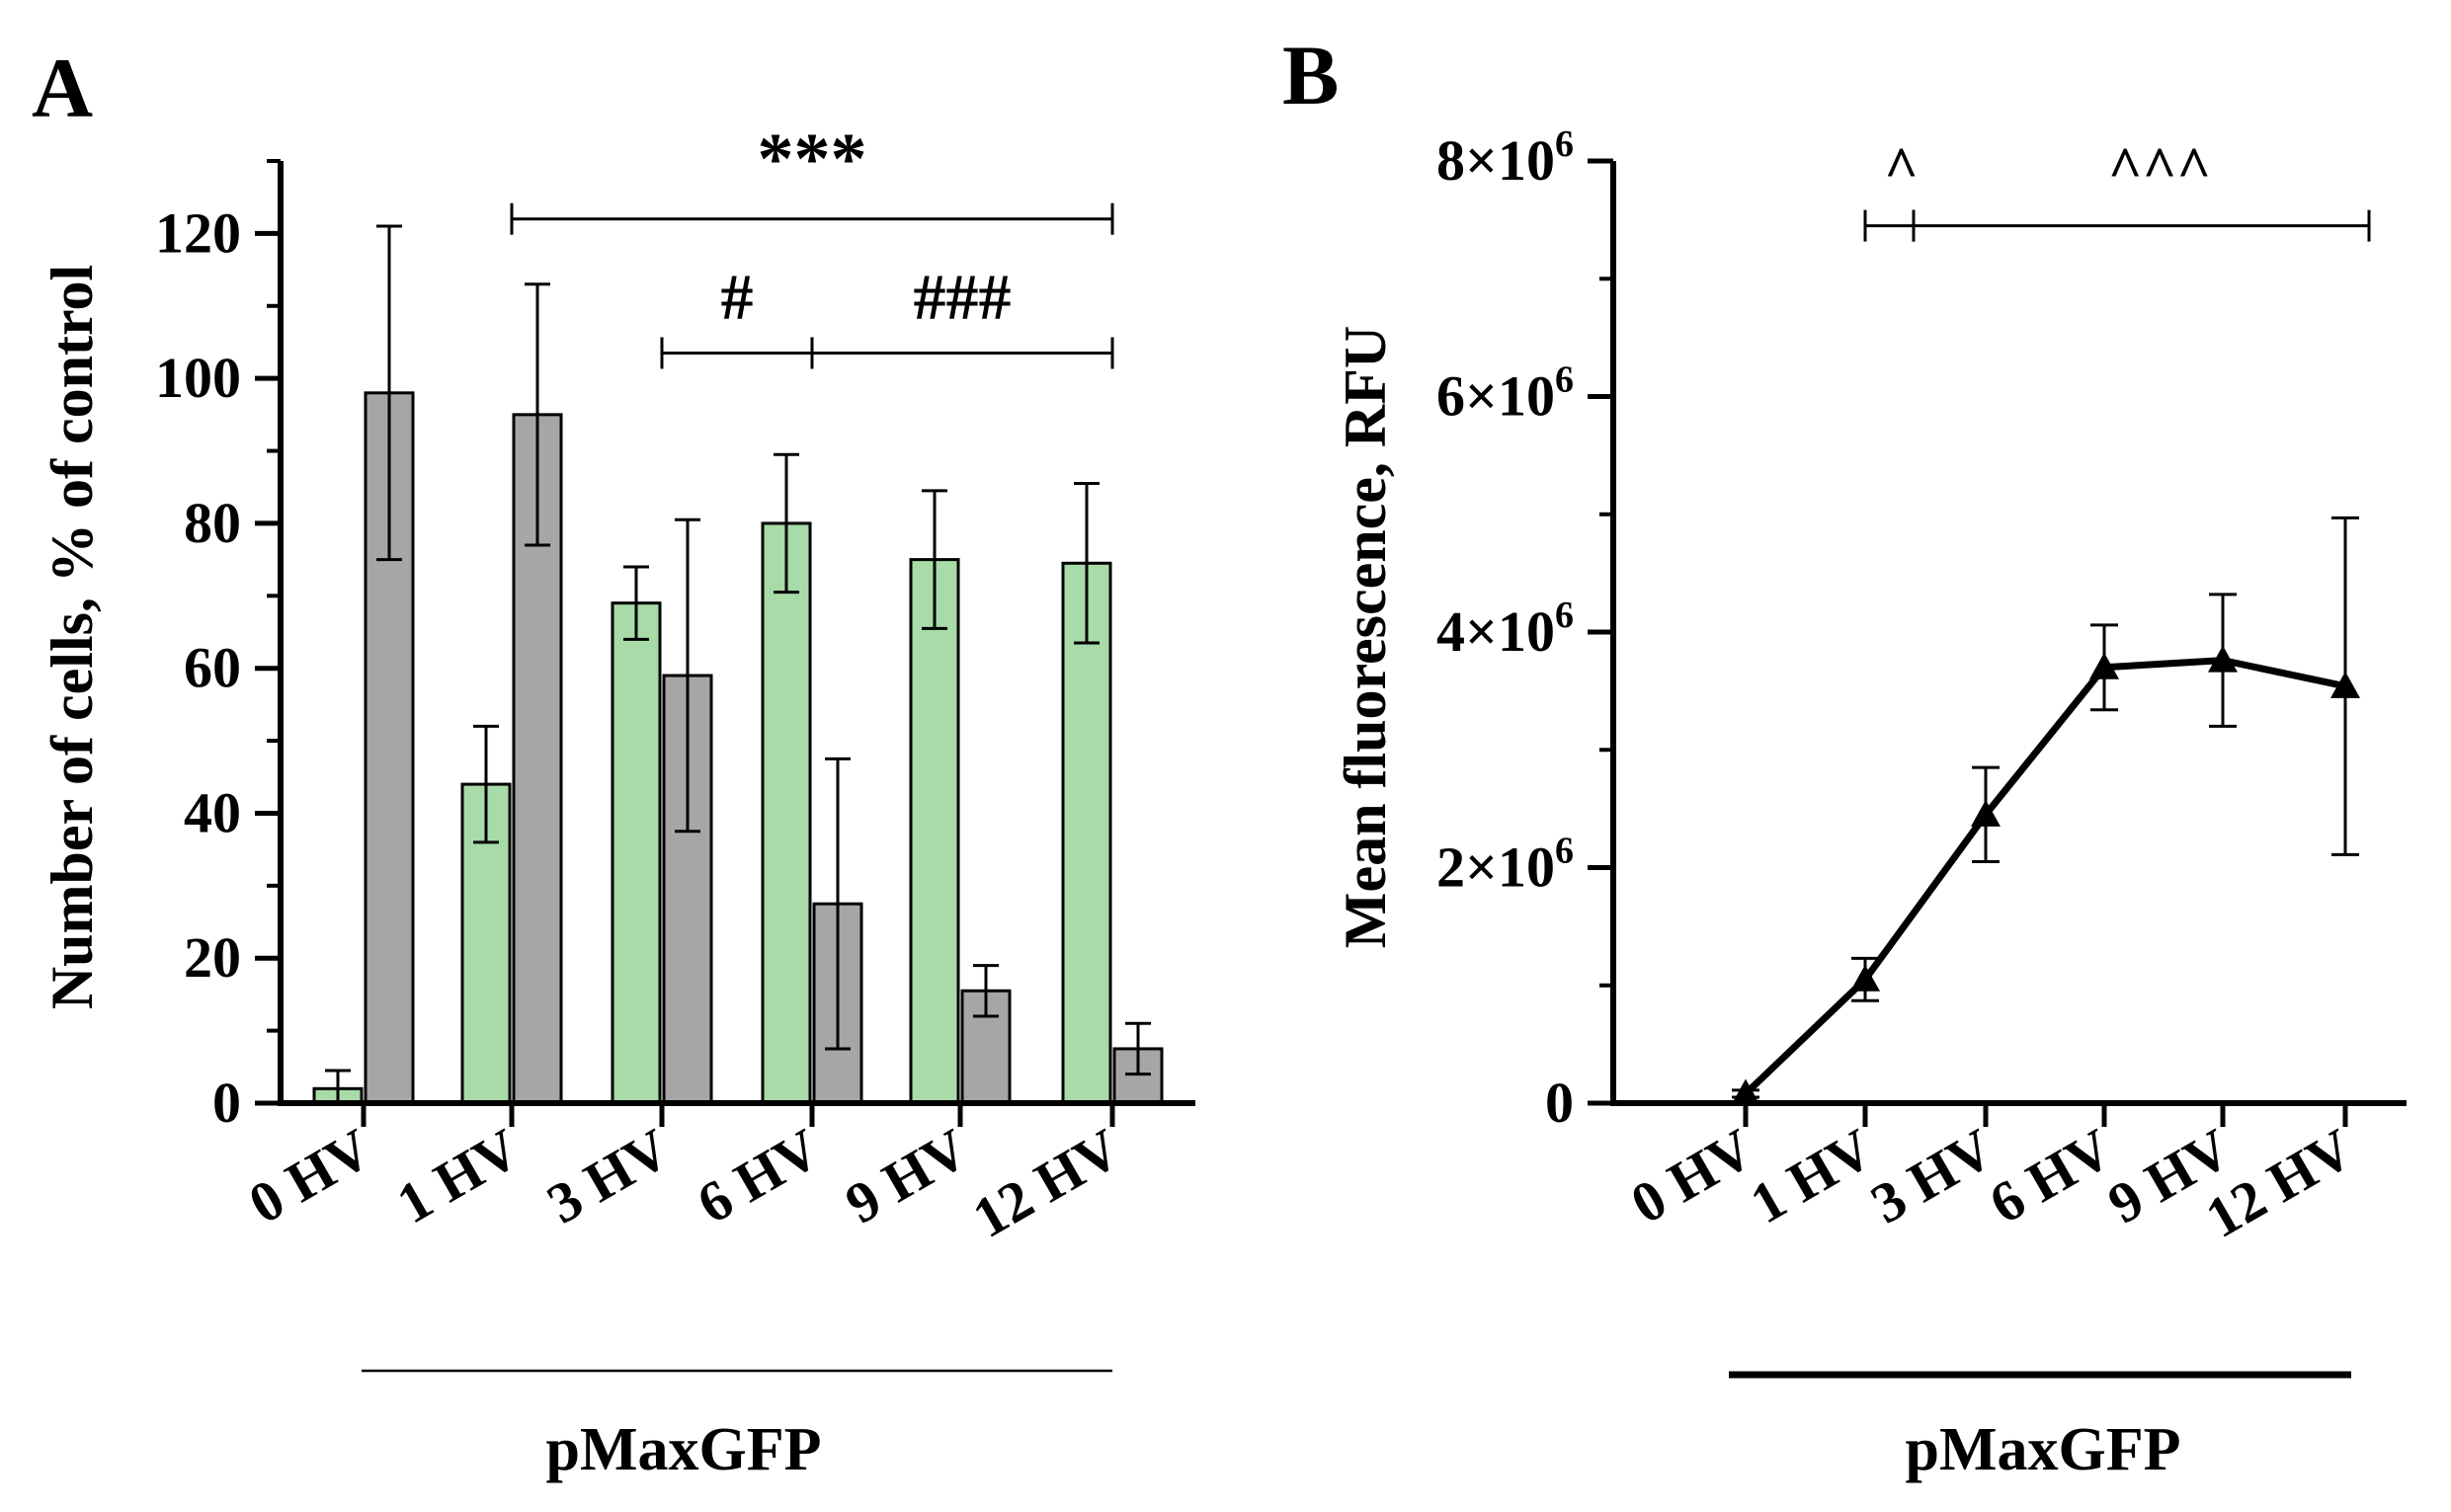 The image size is (2451, 1512). I want to click on panel-b-marker-3-hv, so click(1986, 813).